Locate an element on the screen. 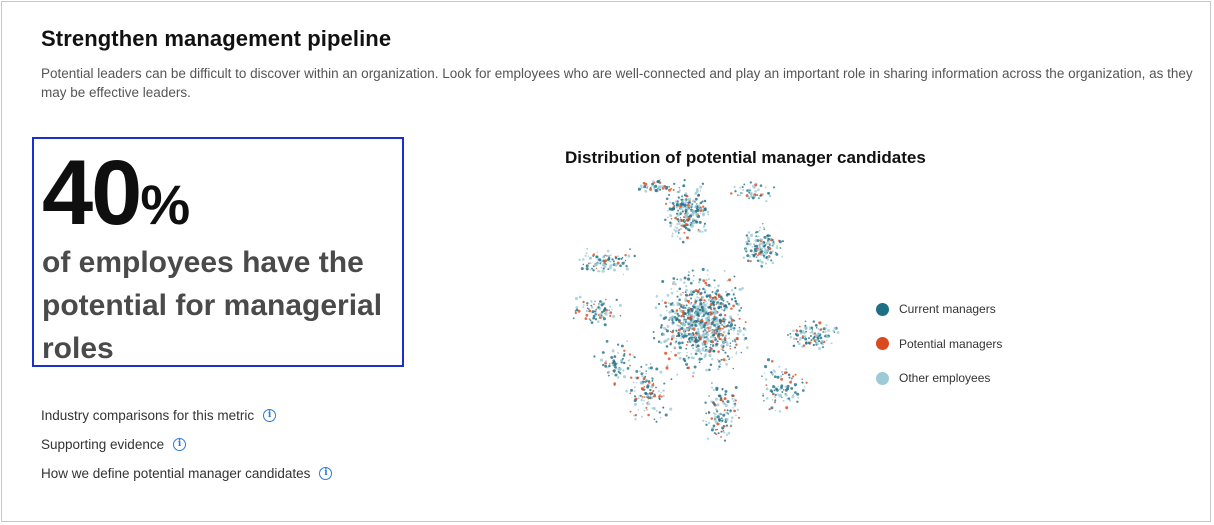 The height and width of the screenshot is (525, 1214). link-supporting-evidence: Supporting evidence i is located at coordinates (186, 444).